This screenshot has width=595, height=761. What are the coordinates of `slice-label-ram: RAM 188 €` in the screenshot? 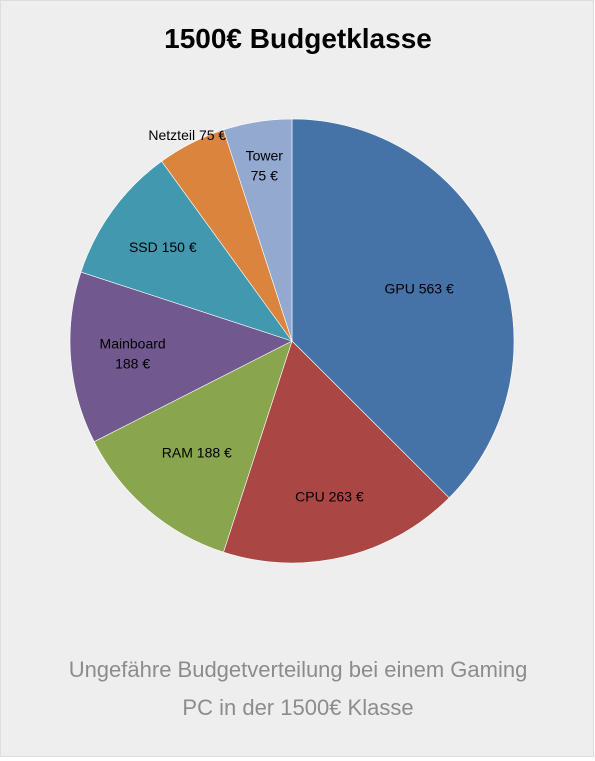 It's located at (197, 452).